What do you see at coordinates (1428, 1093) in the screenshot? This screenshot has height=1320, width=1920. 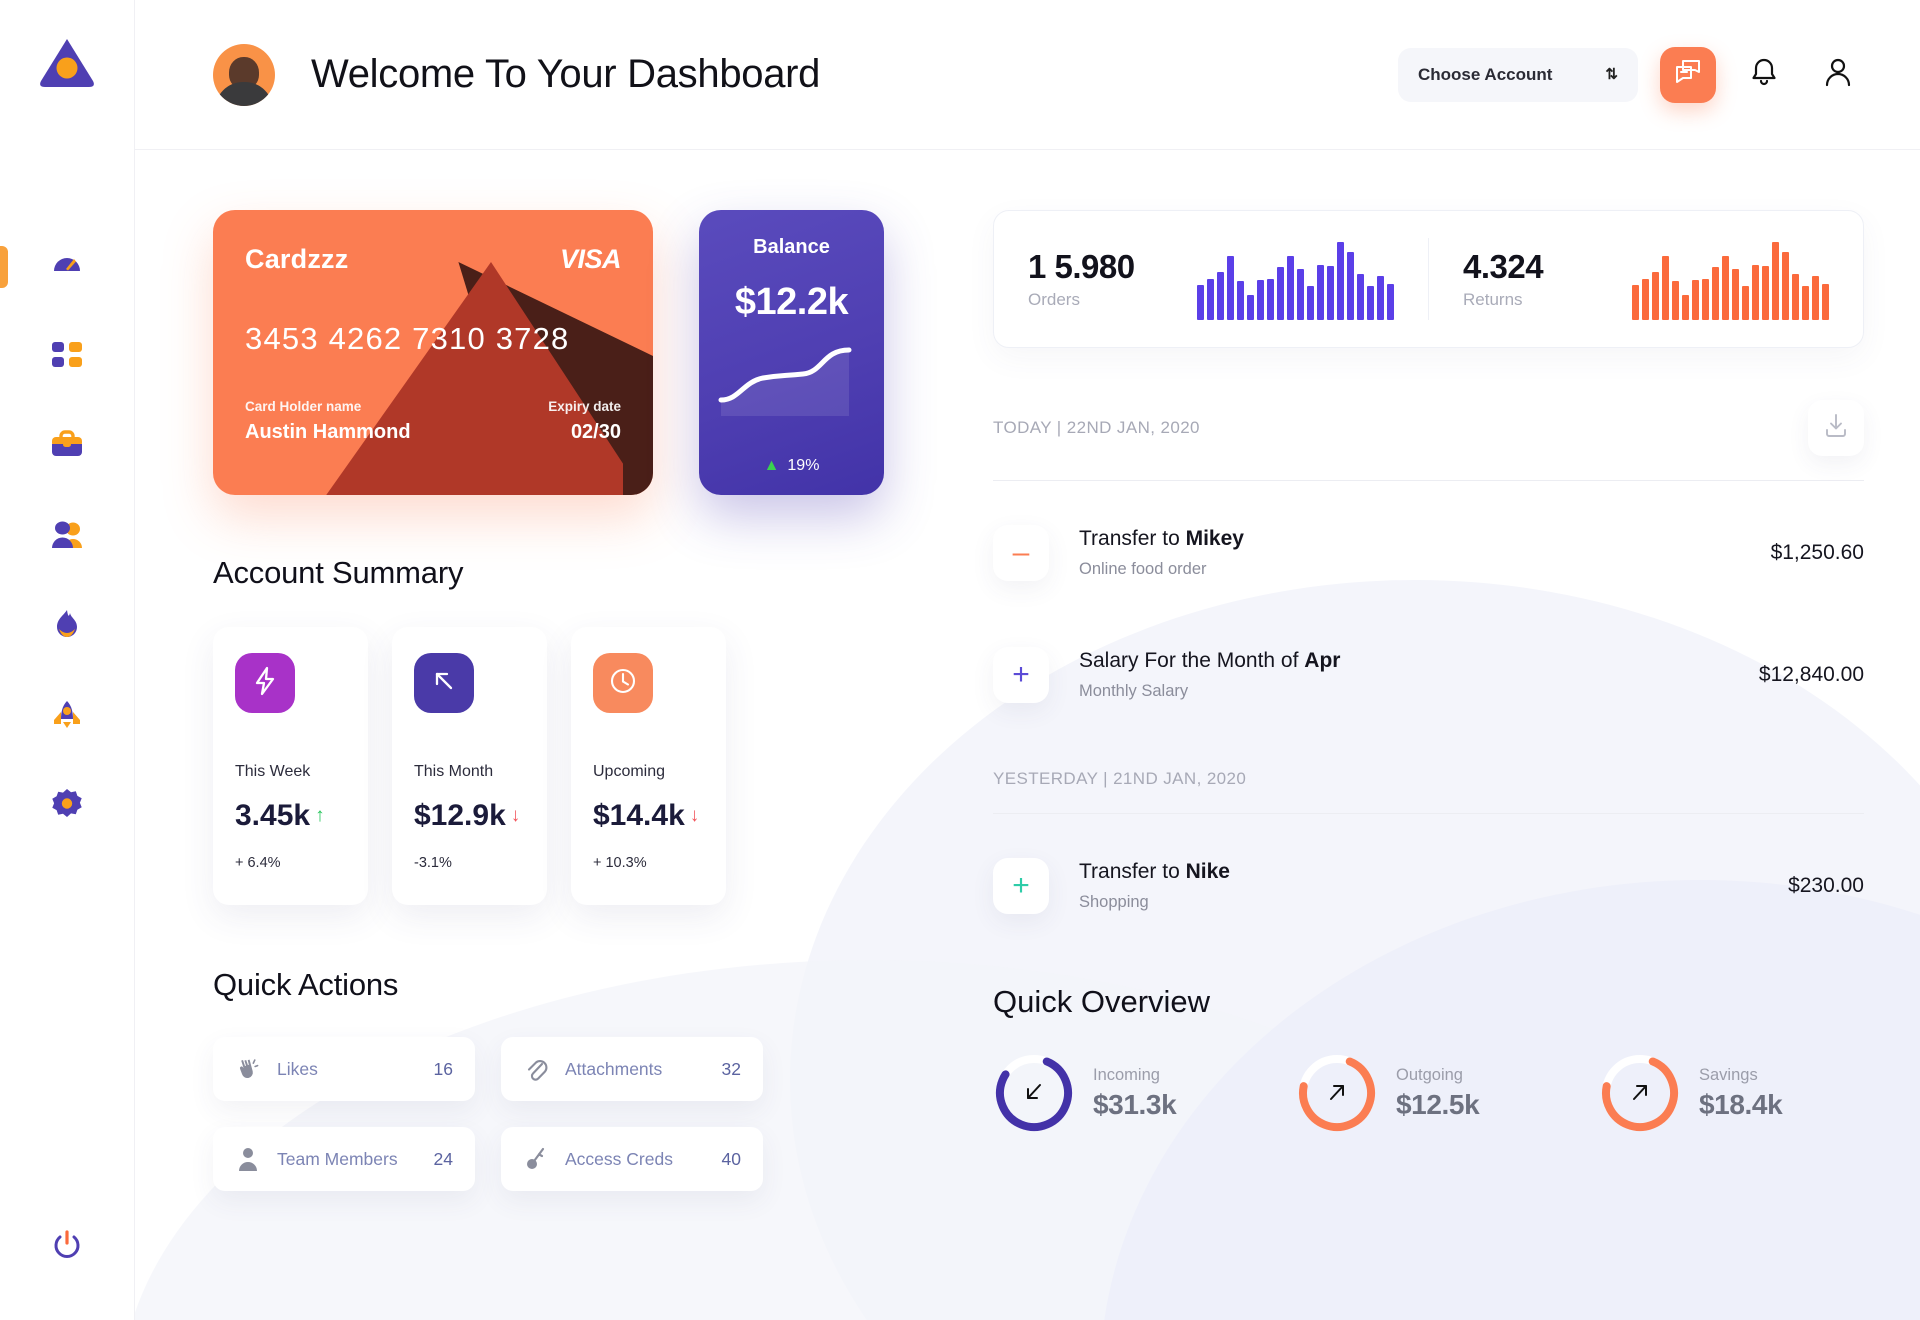 I see `overview-item-outgoing: Outgoing $12.5k` at bounding box center [1428, 1093].